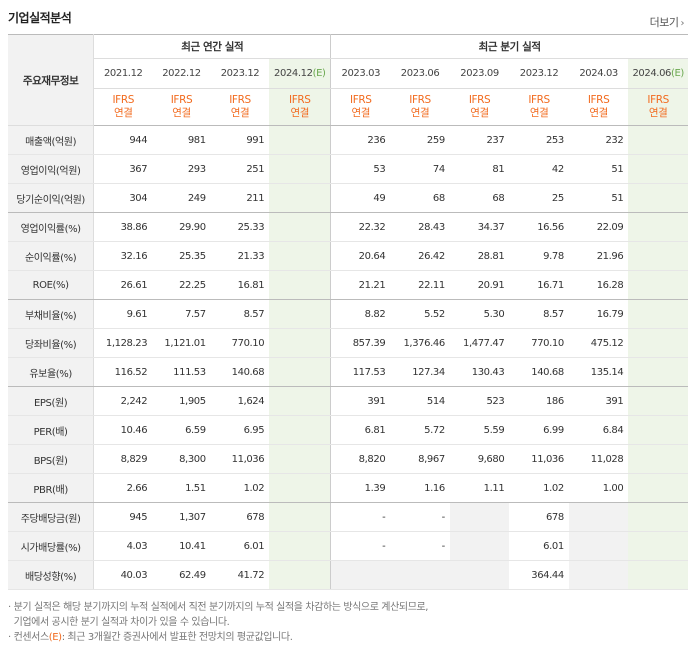 The width and height of the screenshot is (694, 648). What do you see at coordinates (181, 140) in the screenshot?
I see `annual-cell: 981` at bounding box center [181, 140].